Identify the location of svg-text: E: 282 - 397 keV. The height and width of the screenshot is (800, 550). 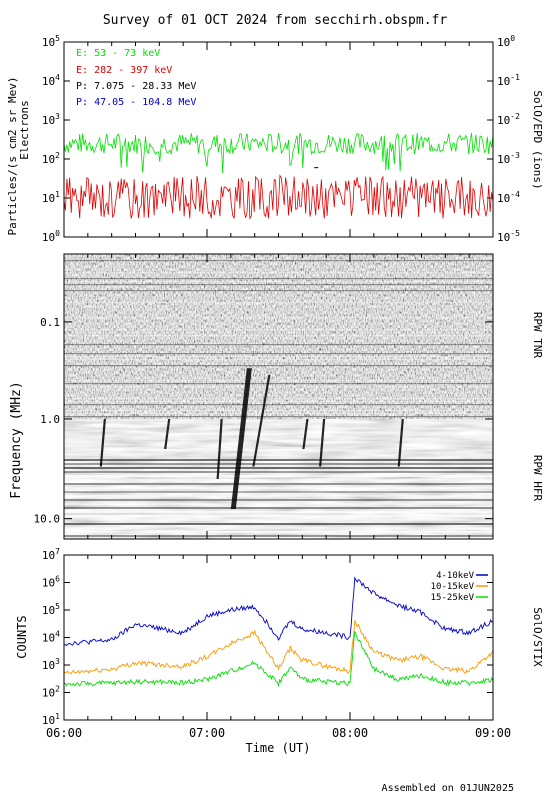
(124, 70).